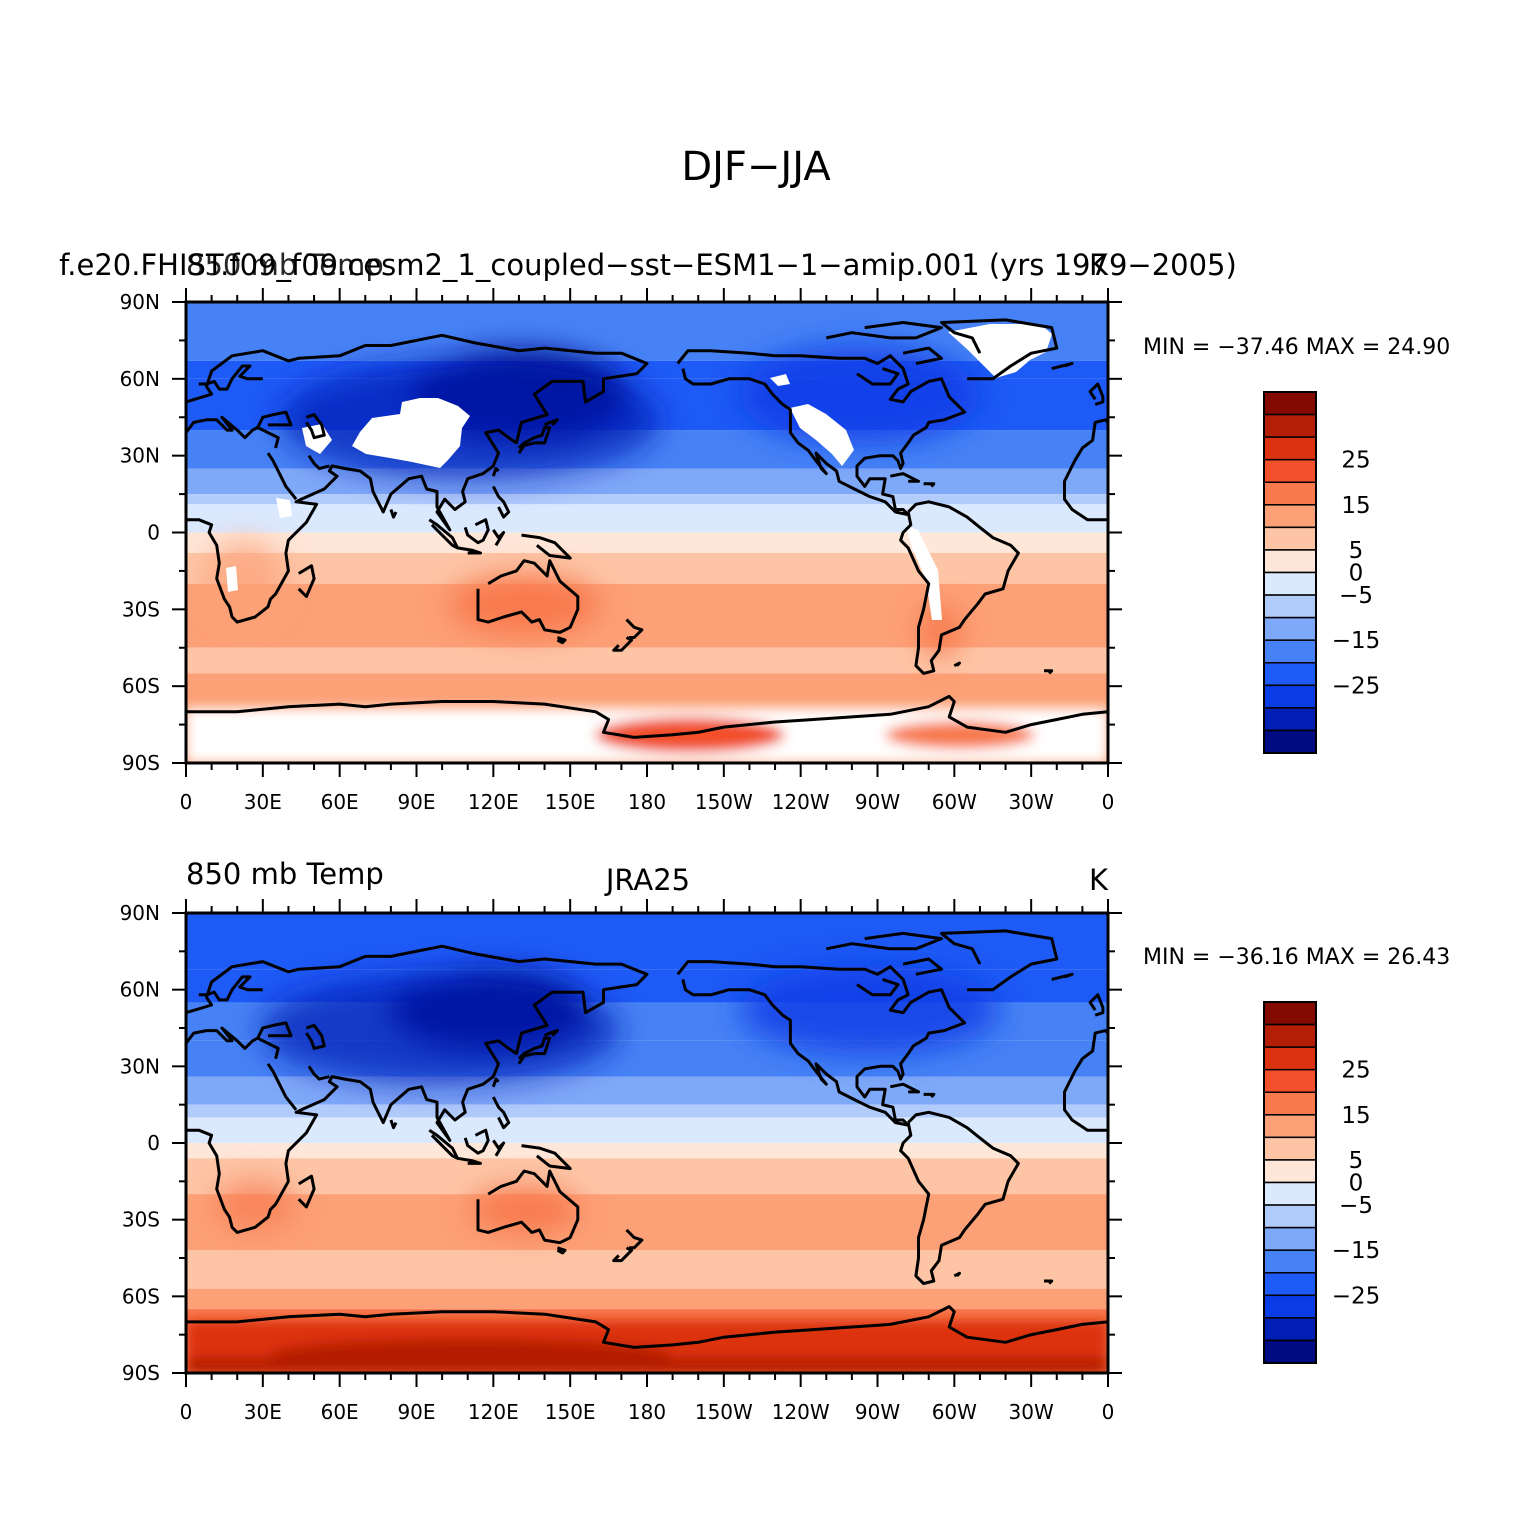 The width and height of the screenshot is (1526, 1538). I want to click on ethiopia-mask, so click(284, 508).